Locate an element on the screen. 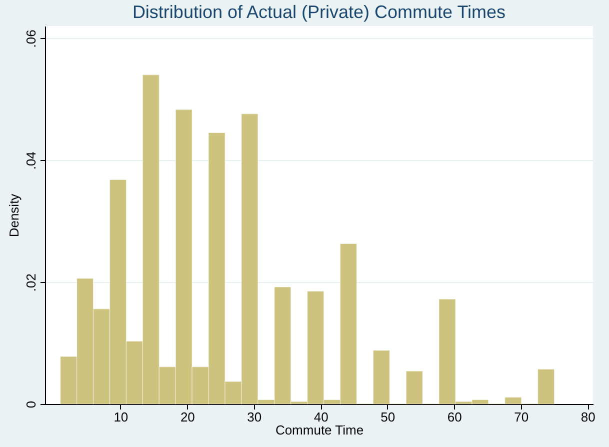 This screenshot has height=447, width=609. y-tick-label: 0 is located at coordinates (31, 404).